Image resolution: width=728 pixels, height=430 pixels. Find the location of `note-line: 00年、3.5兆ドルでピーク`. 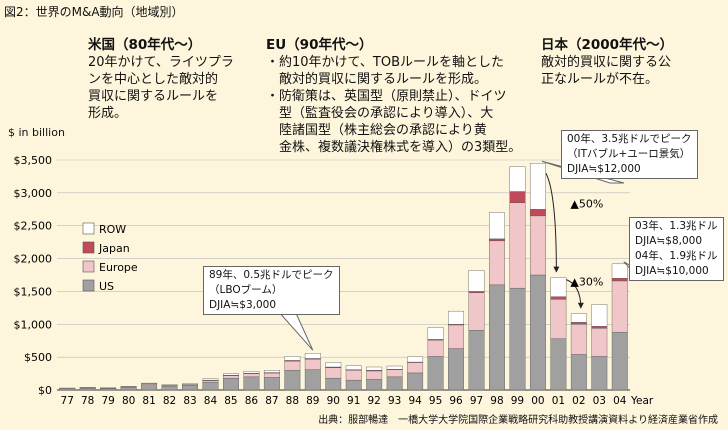

note-line: 00年、3.5兆ドルでピーク is located at coordinates (629, 139).